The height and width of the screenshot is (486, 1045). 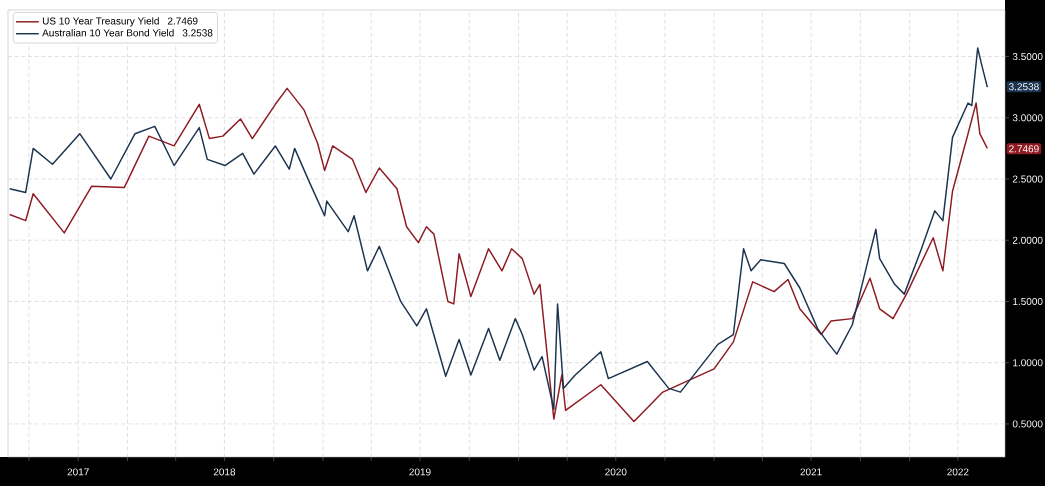 I want to click on x-tick-label: 2019, so click(x=420, y=472).